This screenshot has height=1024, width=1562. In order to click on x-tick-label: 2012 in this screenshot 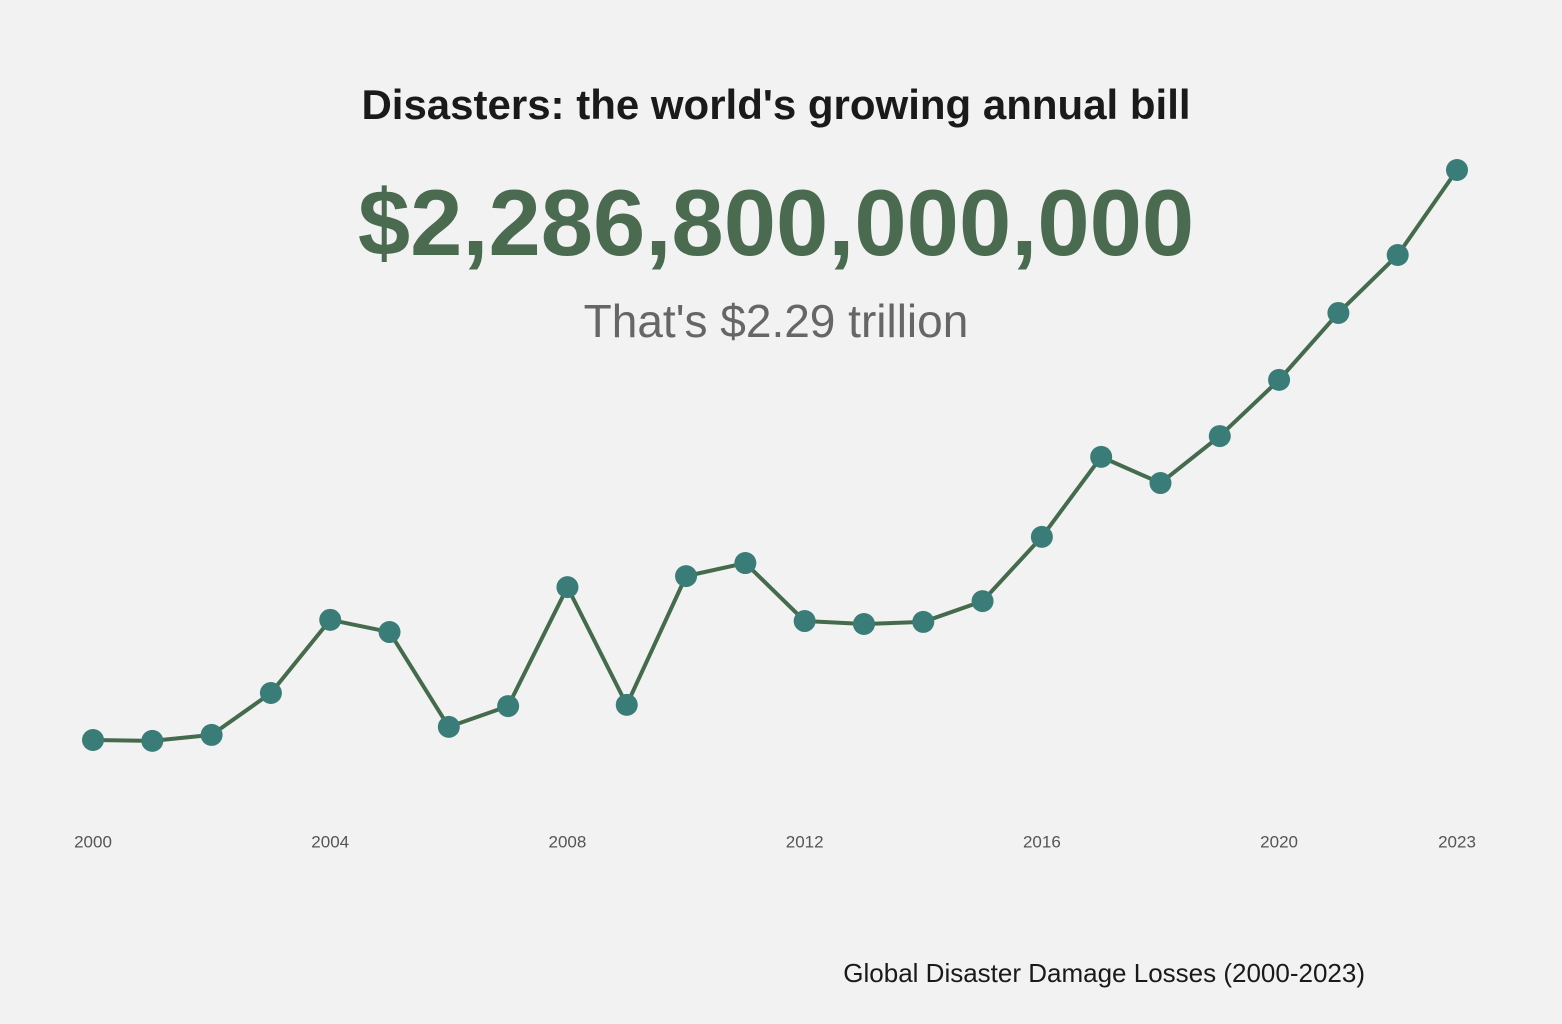, I will do `click(805, 841)`.